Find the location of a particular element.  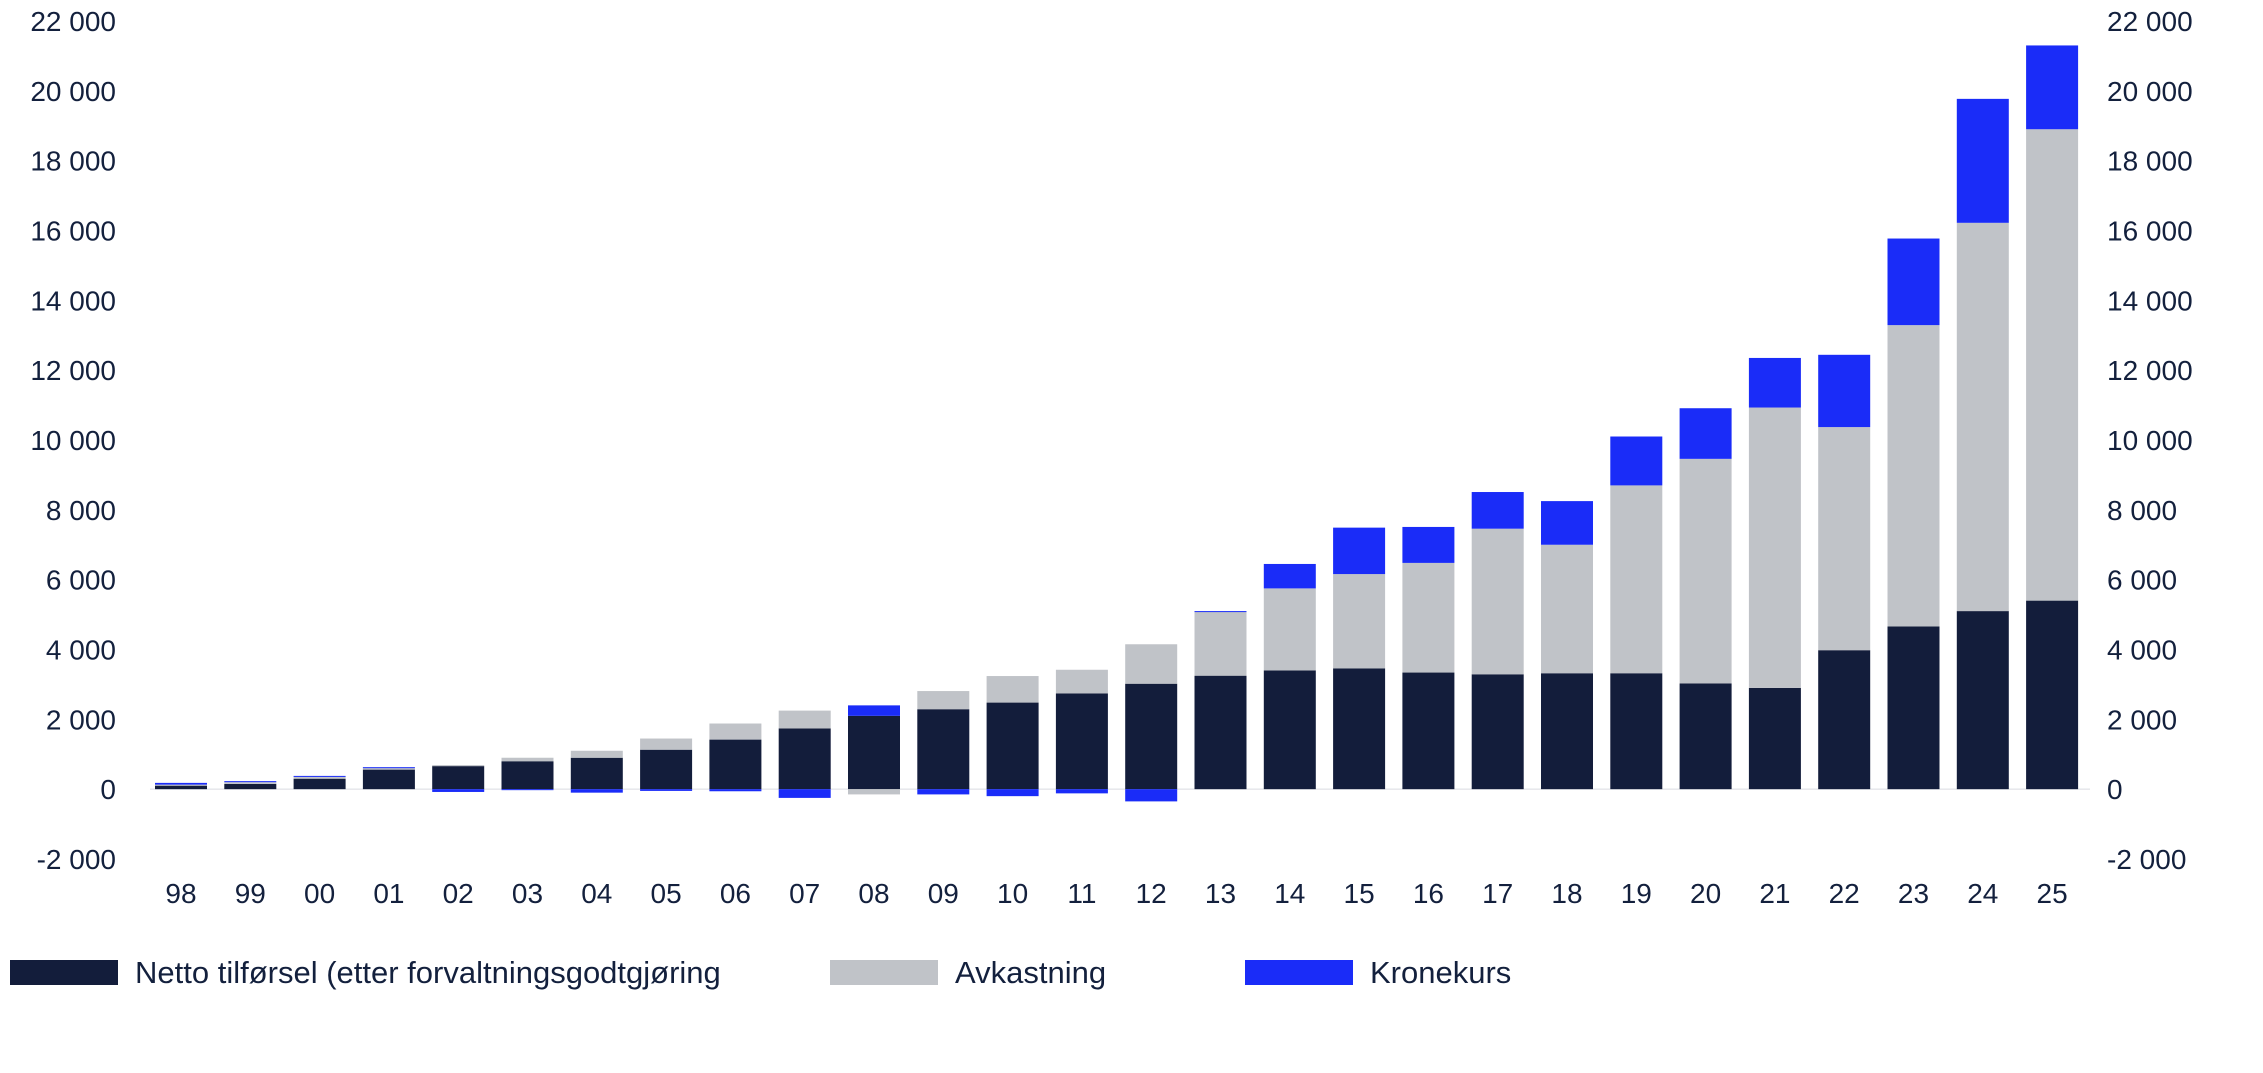

x-tick-label: 11 is located at coordinates (1081, 893).